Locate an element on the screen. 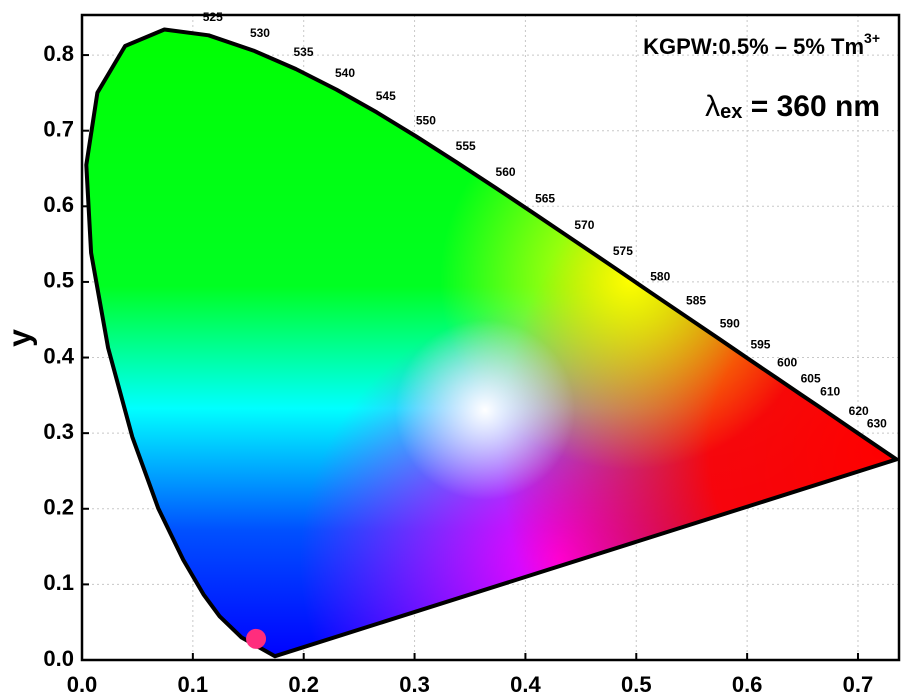 Image resolution: width=902 pixels, height=698 pixels. wavelength-label: 605 is located at coordinates (811, 379).